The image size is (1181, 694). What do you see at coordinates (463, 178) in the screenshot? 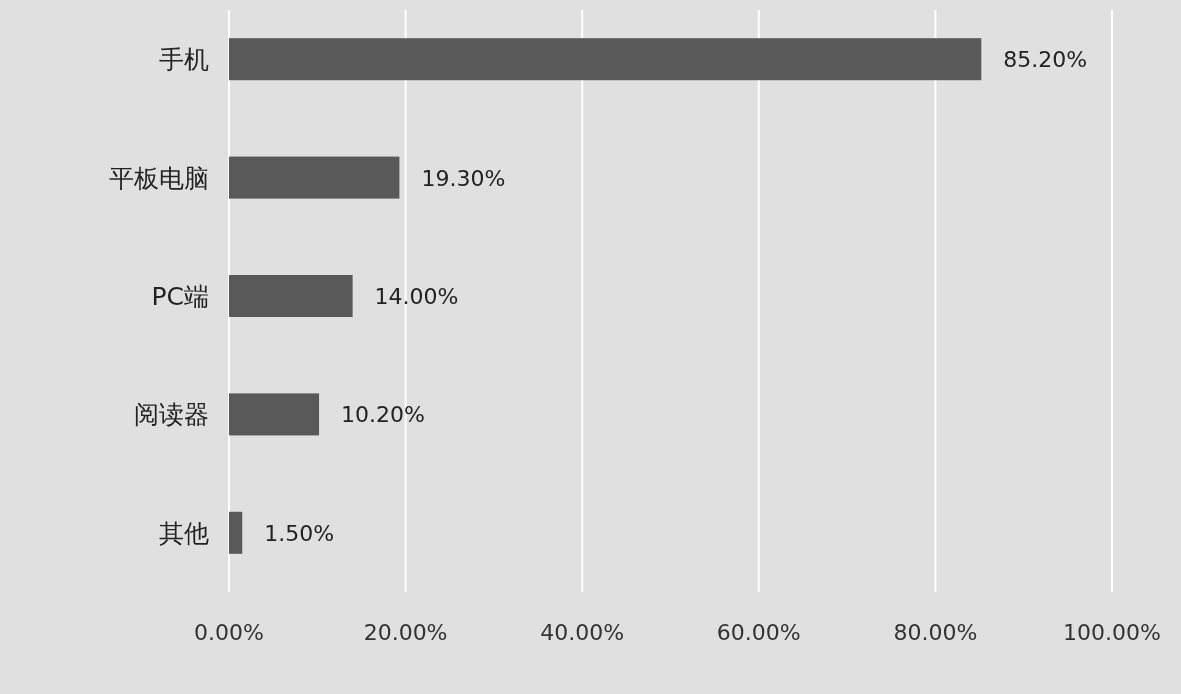
I see `data-label: 19.30%` at bounding box center [463, 178].